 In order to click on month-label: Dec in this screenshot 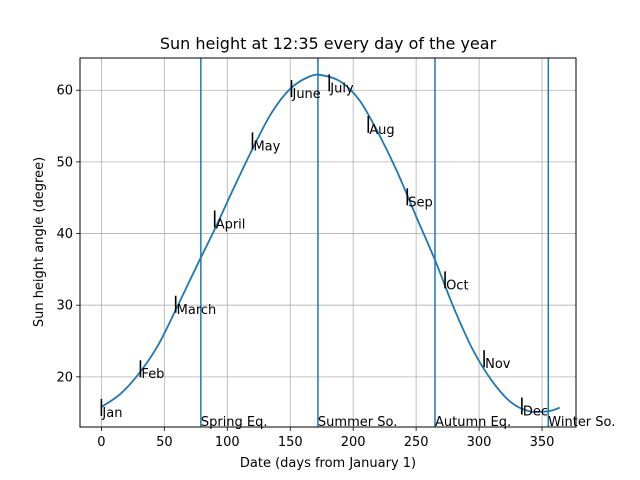, I will do `click(535, 412)`.